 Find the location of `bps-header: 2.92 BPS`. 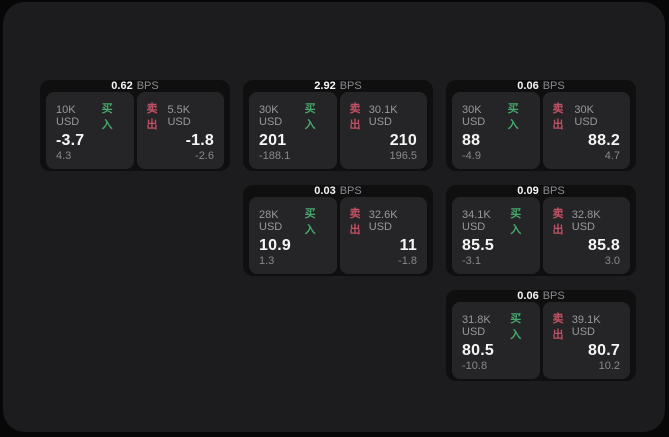

bps-header: 2.92 BPS is located at coordinates (338, 86).